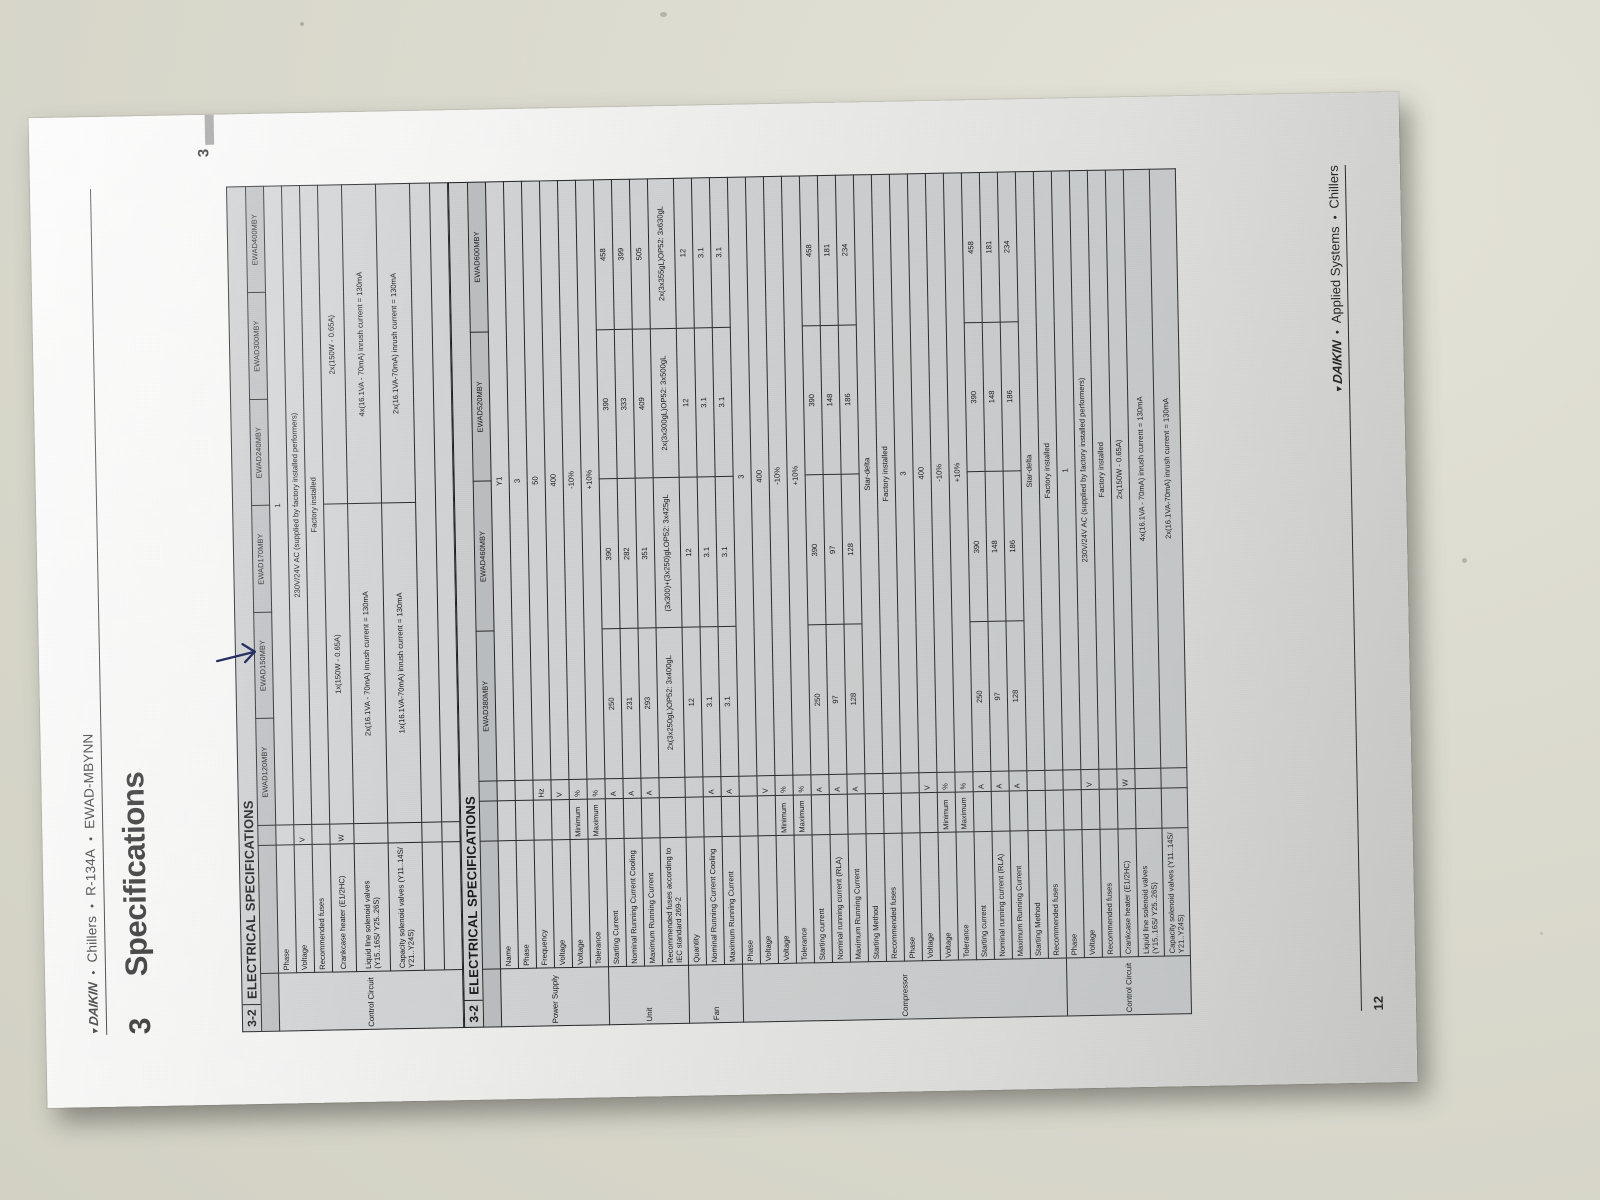 This screenshot has height=1200, width=1600. I want to click on table2-s1-r1-sub, so click(633, 818).